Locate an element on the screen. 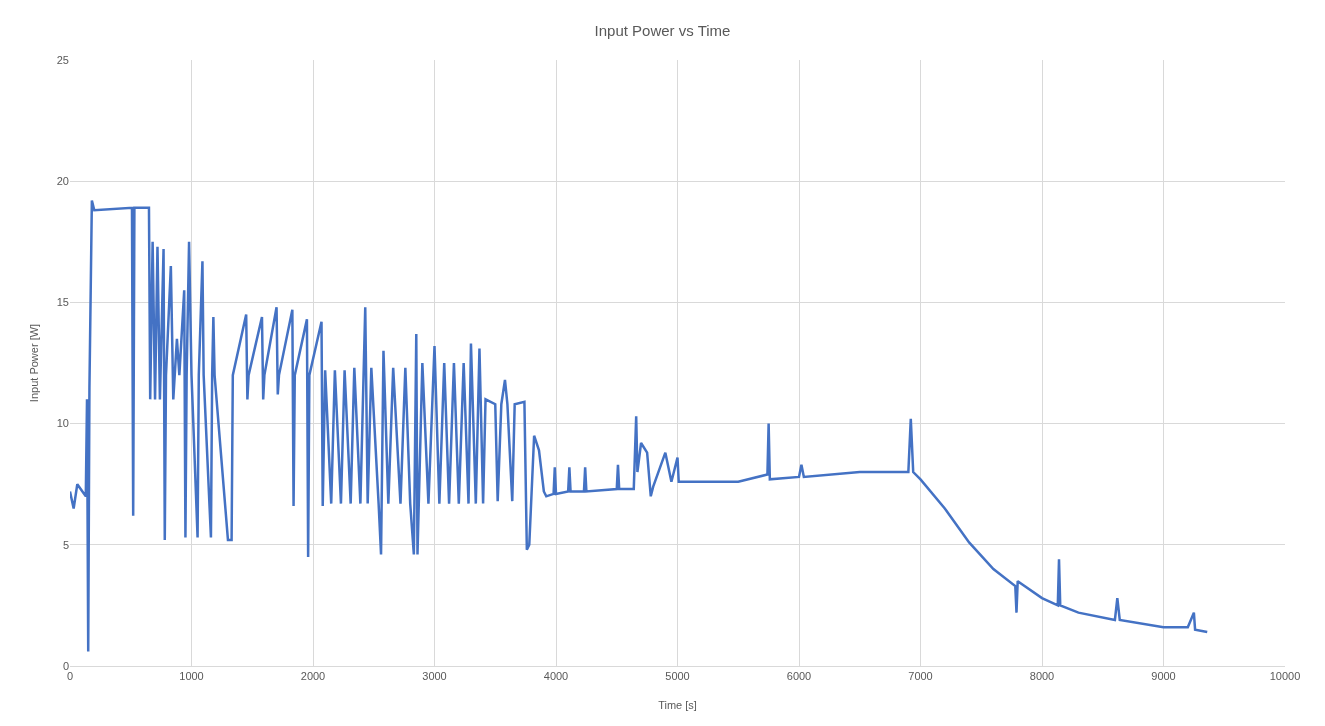  y-tick-label: 0 is located at coordinates (65, 665).